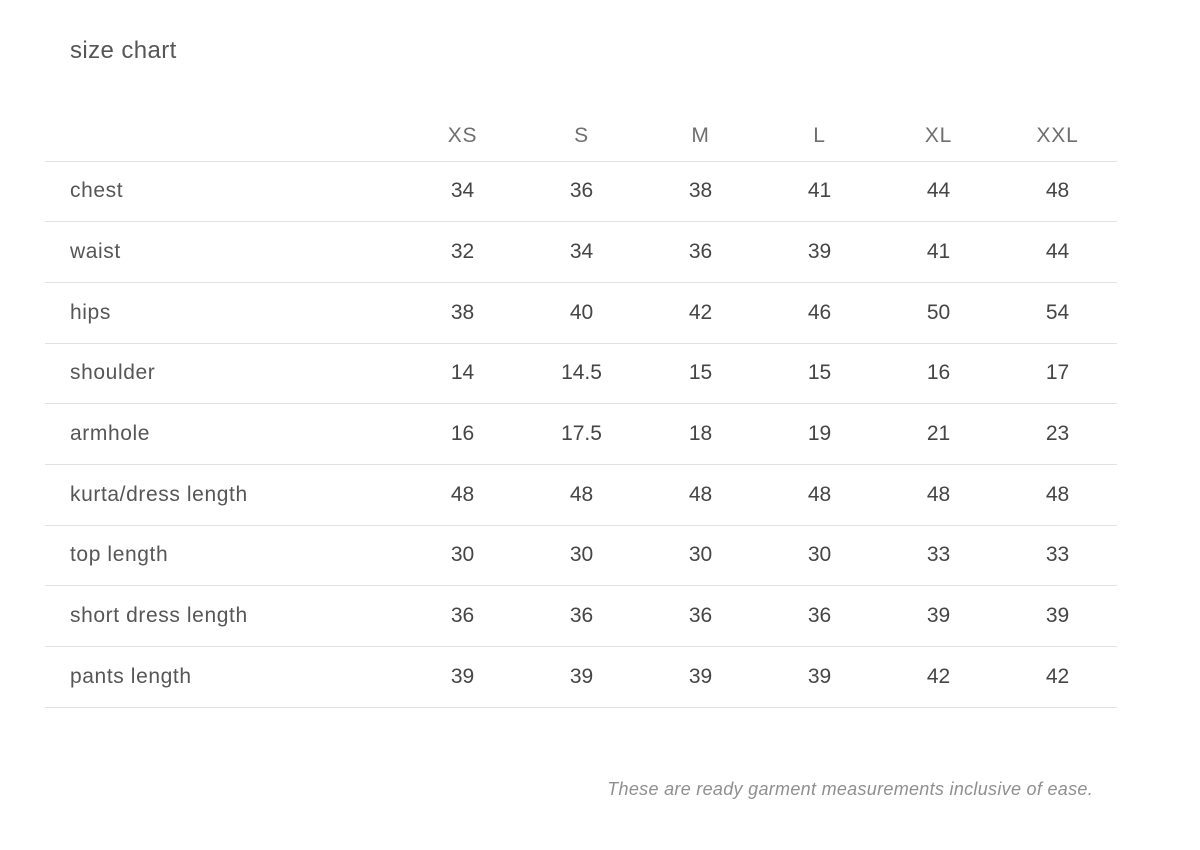 The image size is (1200, 850). What do you see at coordinates (1057, 616) in the screenshot?
I see `cell-short-dress-length-xxl: 39` at bounding box center [1057, 616].